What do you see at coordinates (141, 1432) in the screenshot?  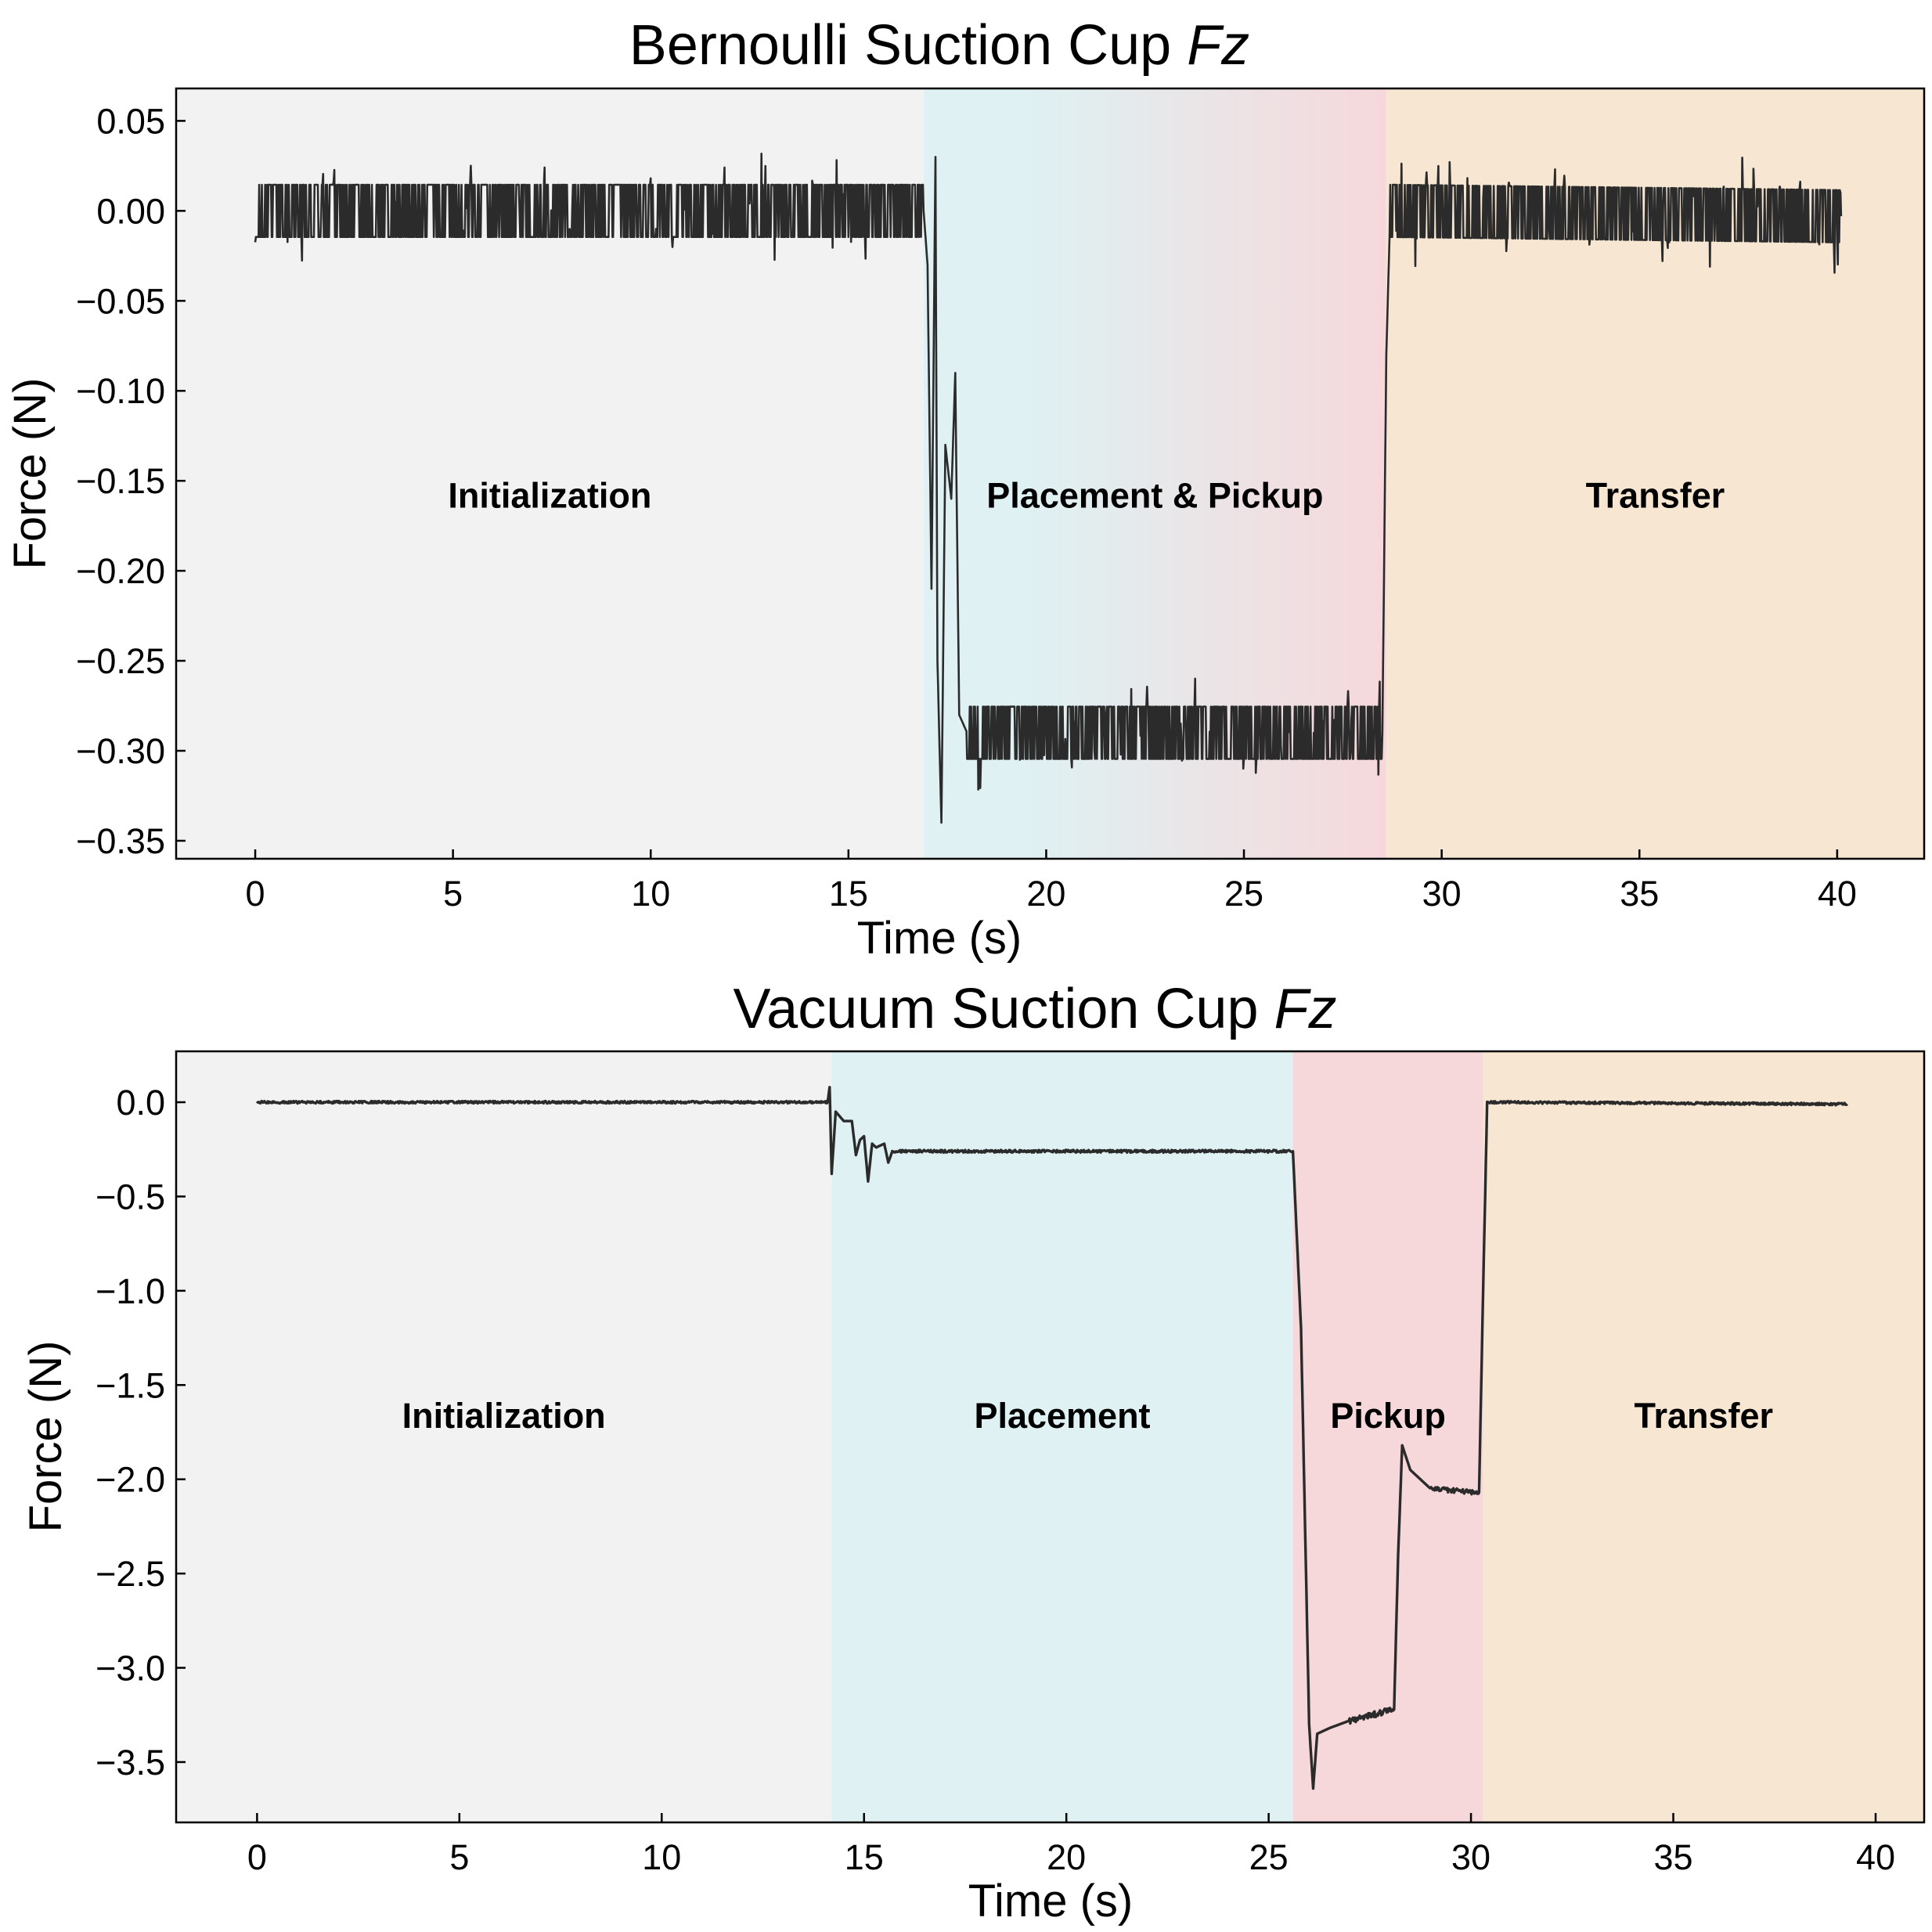 I see `y-axis-ticks: 0.0 −0.5 −1.0 −1.5 −2.0 −2.5 −3.0 −3.5` at bounding box center [141, 1432].